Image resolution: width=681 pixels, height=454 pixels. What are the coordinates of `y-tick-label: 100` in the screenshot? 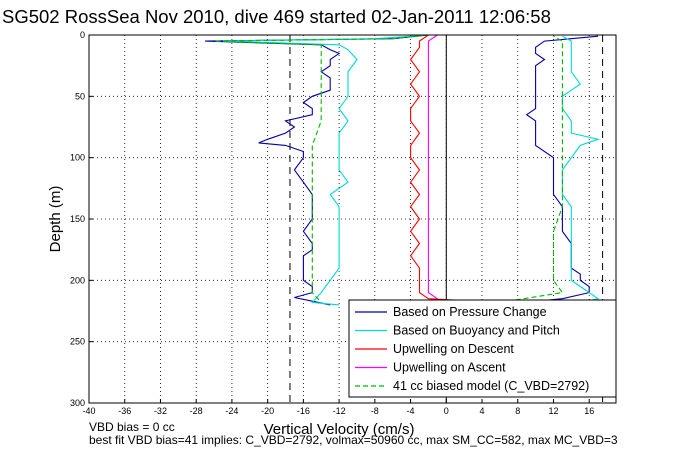 It's located at (77, 158).